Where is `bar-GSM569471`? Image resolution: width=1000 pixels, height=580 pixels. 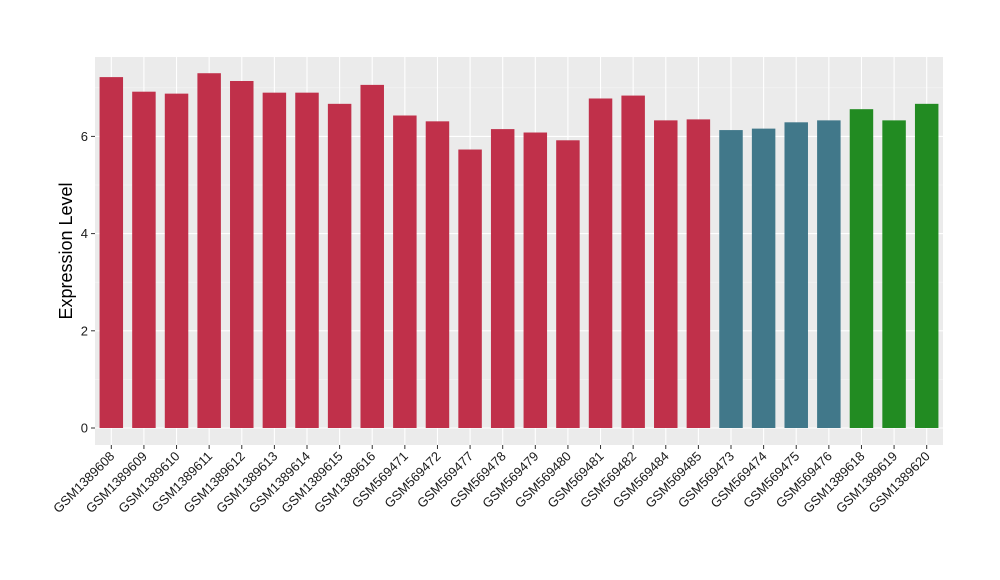
bar-GSM569471 is located at coordinates (405, 271).